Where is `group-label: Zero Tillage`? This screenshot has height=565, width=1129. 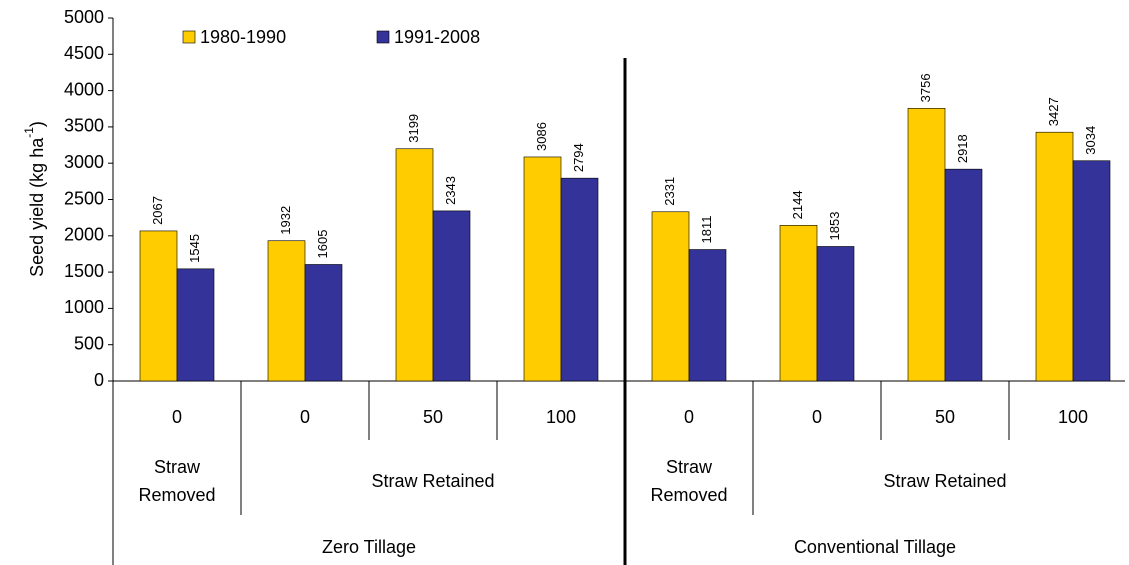
group-label: Zero Tillage is located at coordinates (369, 547).